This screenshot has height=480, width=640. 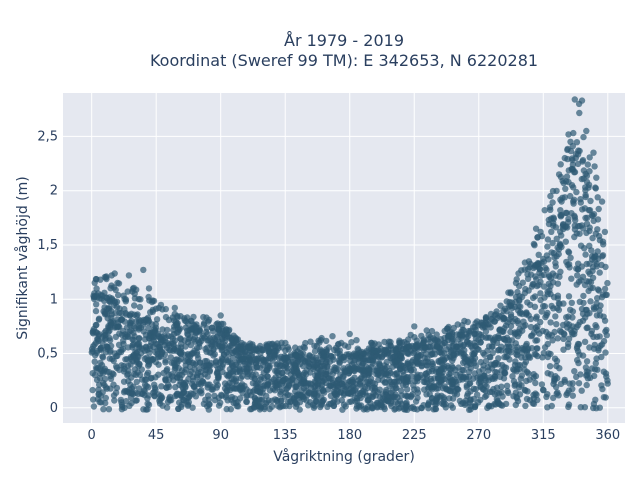 I want to click on x-tick-label: 270, so click(x=478, y=435).